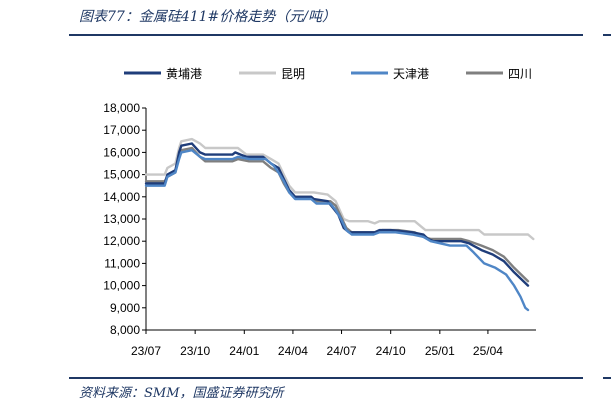 The width and height of the screenshot is (611, 410). I want to click on y-tick-label: 16,000, so click(121, 152).